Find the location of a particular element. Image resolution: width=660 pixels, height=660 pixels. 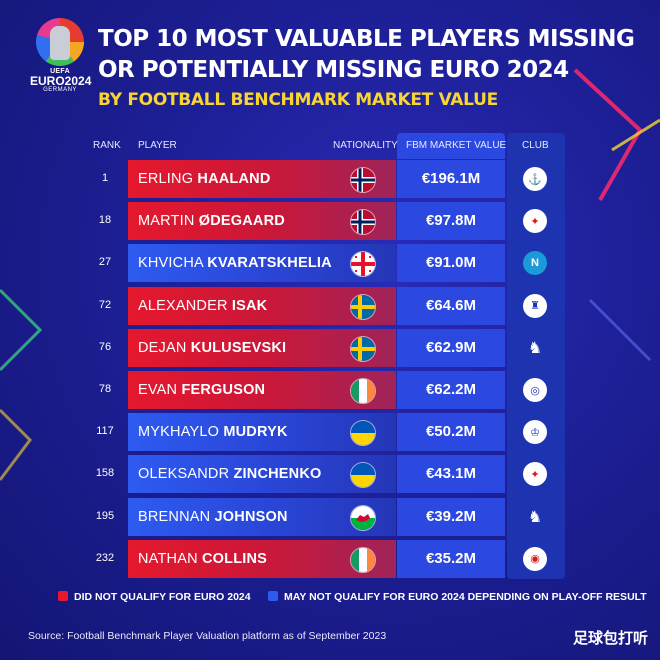

player-first-name: KHVICHA is located at coordinates (171, 263).